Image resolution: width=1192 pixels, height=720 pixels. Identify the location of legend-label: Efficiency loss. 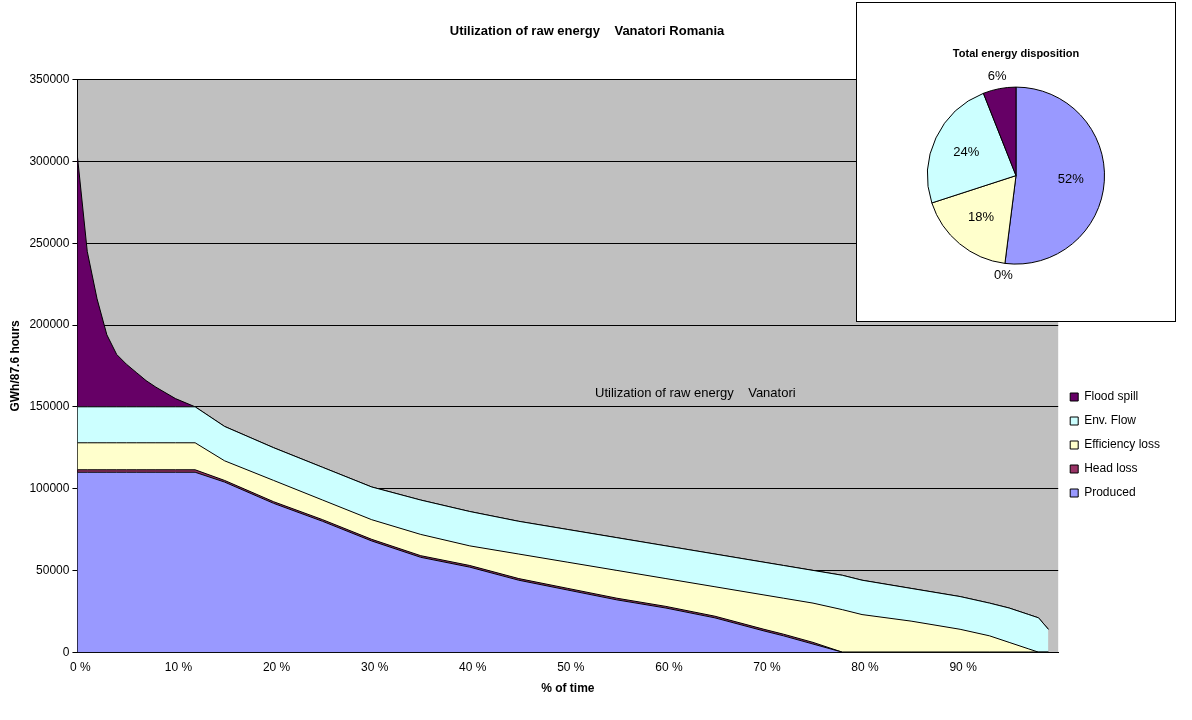
(1122, 444).